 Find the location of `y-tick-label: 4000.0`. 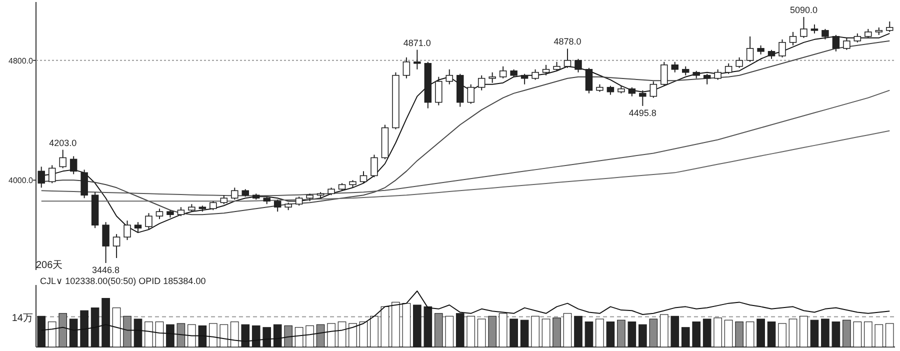

y-tick-label: 4000.0 is located at coordinates (21, 181).